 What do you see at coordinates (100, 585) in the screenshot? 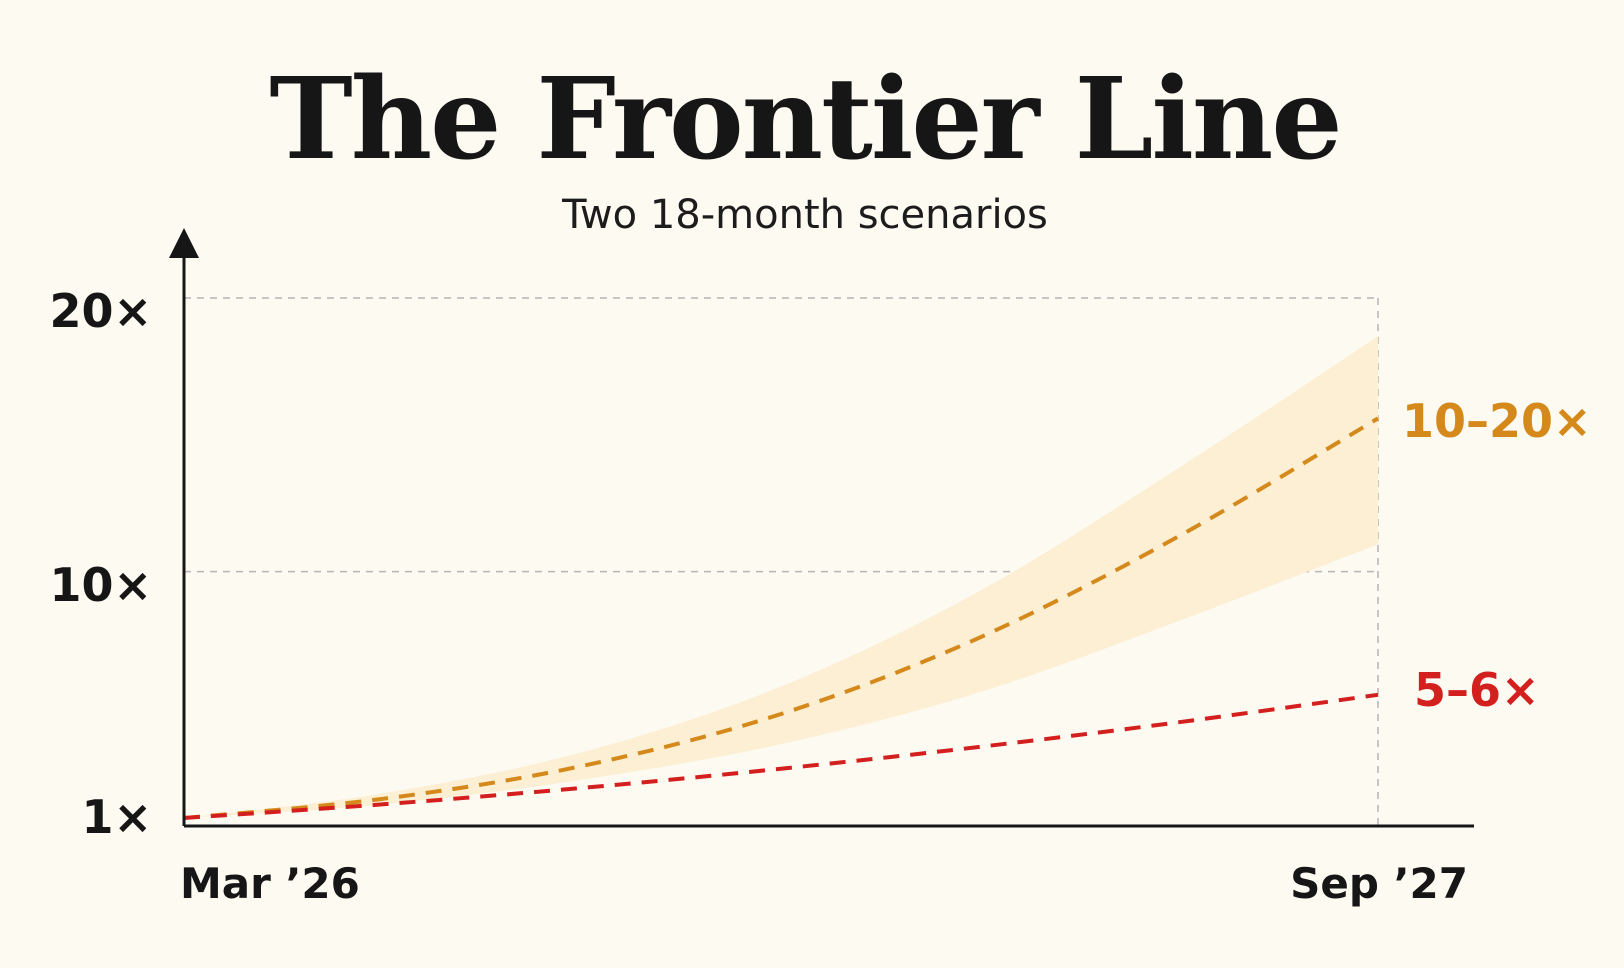
I see `y-tick-label: 10×` at bounding box center [100, 585].